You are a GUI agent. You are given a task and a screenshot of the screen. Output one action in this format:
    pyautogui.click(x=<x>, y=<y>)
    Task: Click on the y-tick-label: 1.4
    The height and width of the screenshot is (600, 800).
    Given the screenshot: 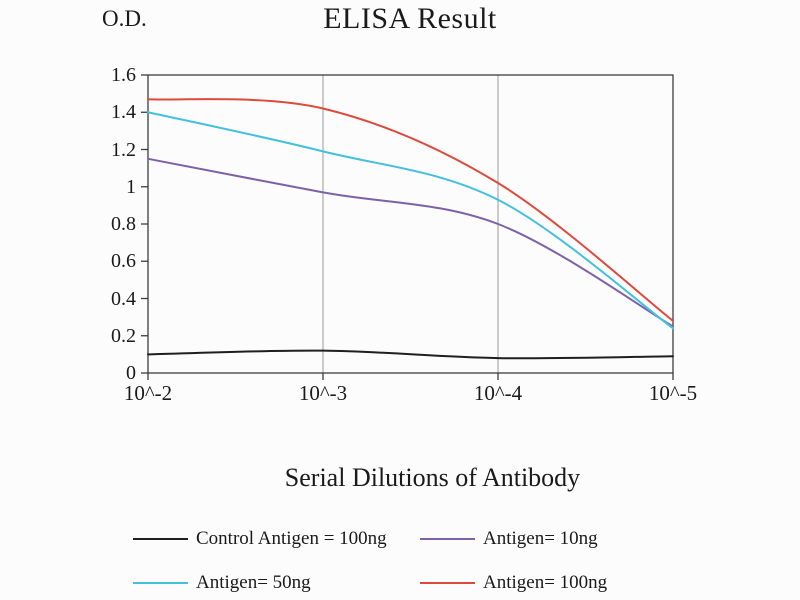 What is the action you would take?
    pyautogui.click(x=123, y=112)
    